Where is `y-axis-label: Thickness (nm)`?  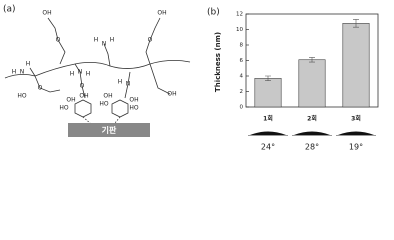 y-axis-label: Thickness (nm) is located at coordinates (218, 62).